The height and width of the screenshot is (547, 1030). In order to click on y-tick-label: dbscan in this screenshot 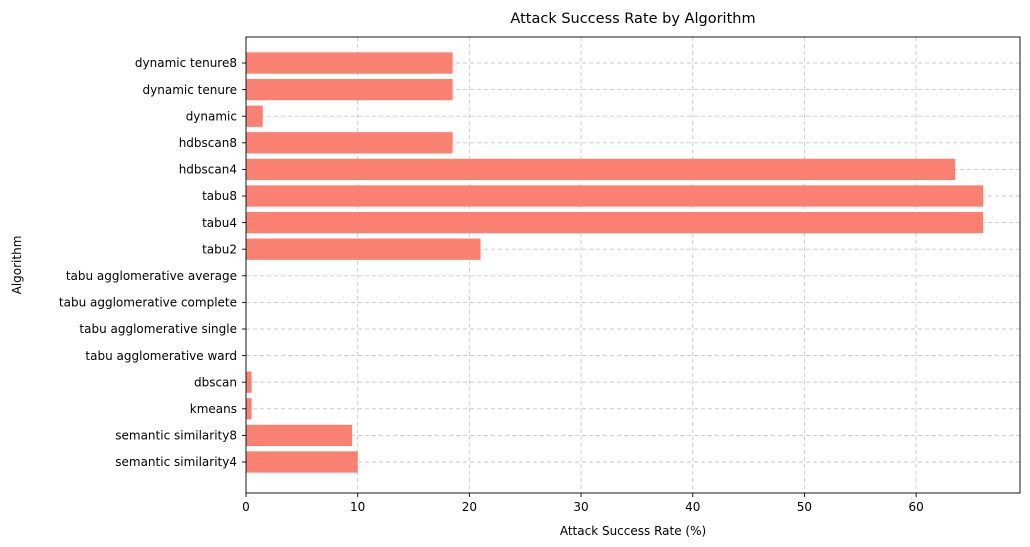, I will do `click(215, 382)`.